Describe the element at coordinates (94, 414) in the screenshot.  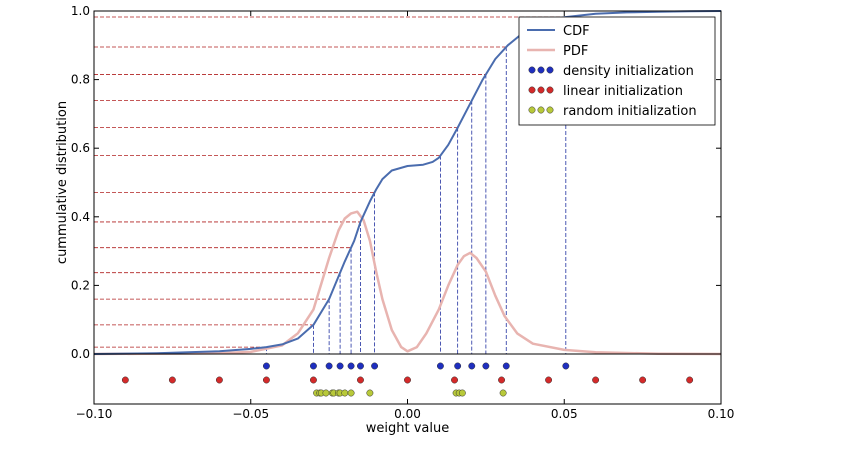
I see `x-tick-label-0: −0.10` at that location.